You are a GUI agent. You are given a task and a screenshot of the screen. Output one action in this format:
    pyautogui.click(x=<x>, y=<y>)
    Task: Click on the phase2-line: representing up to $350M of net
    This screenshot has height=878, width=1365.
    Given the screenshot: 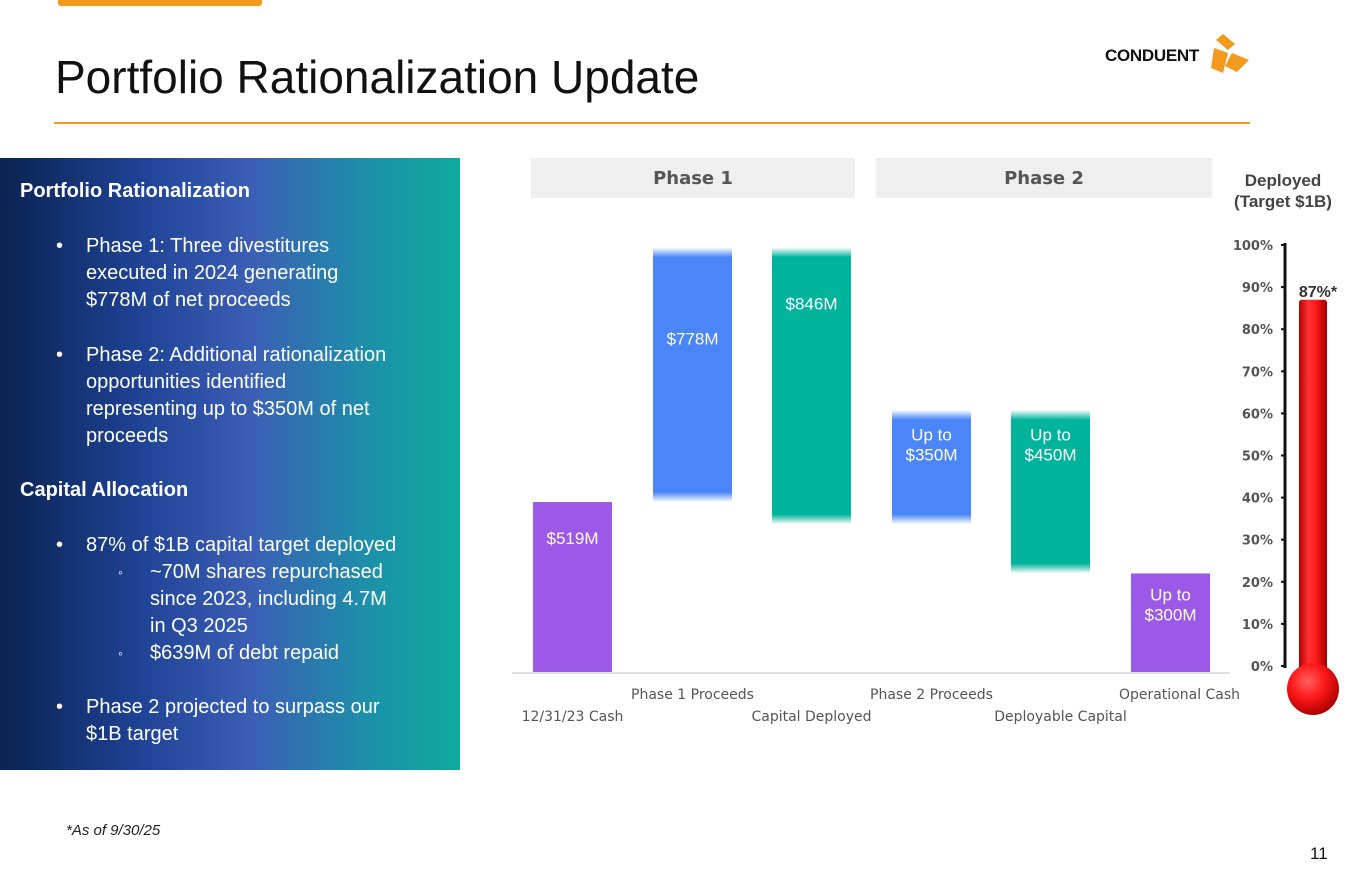 What is the action you would take?
    pyautogui.click(x=228, y=409)
    